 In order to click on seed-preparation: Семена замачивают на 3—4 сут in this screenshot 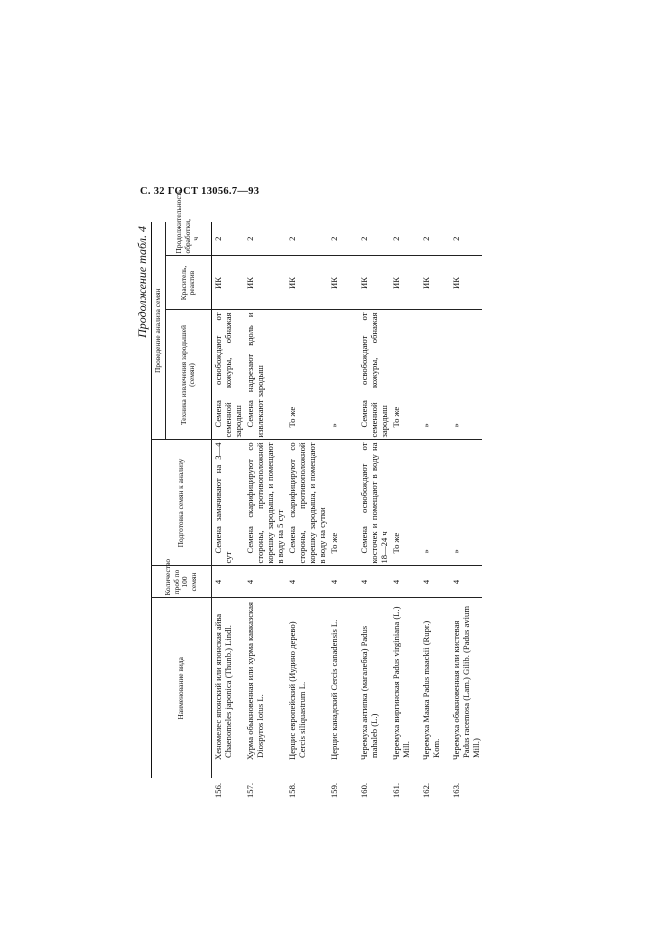, I will do `click(222, 503)`.